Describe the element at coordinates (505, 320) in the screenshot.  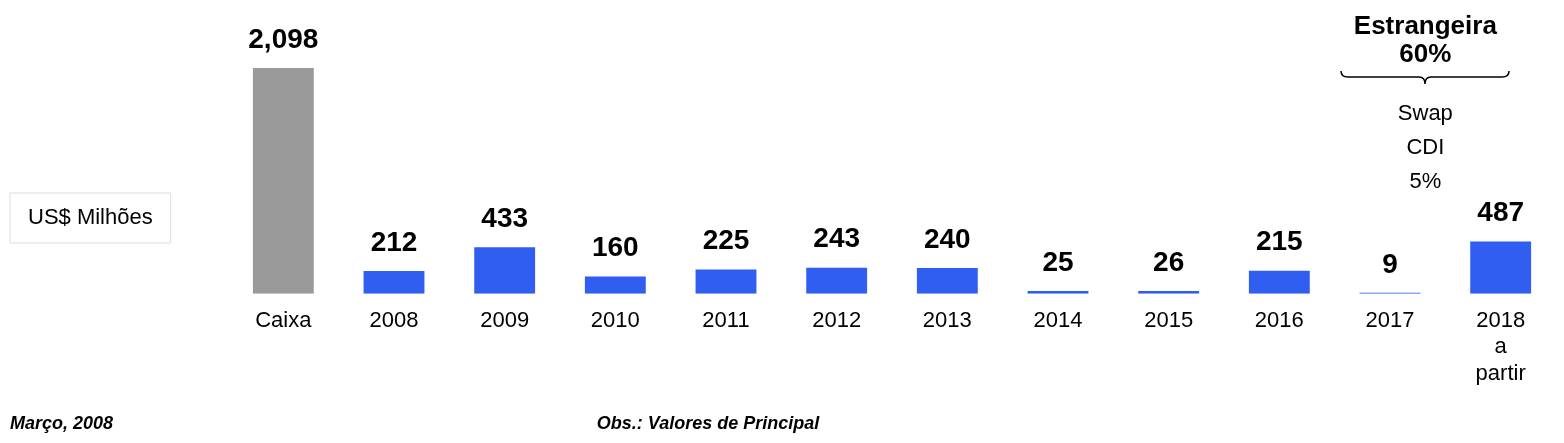
I see `x-tick-label: 2009` at that location.